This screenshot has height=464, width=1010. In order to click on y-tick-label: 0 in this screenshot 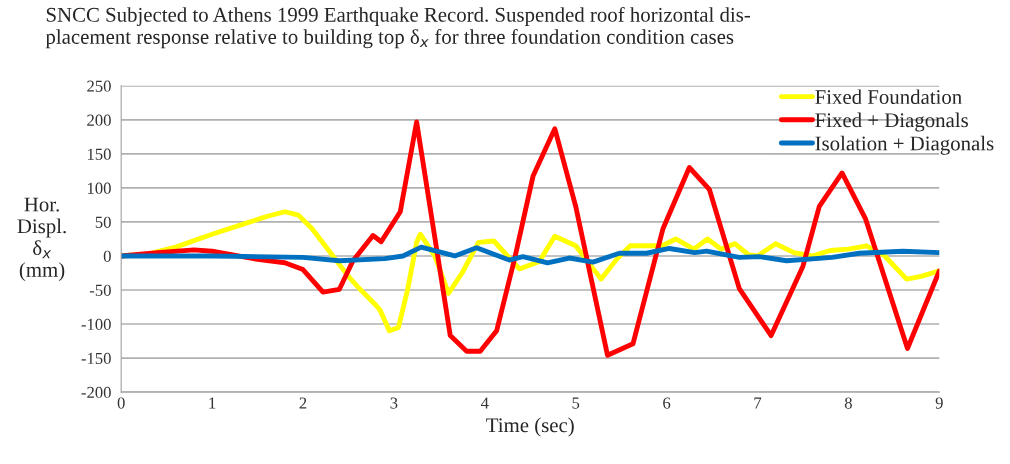, I will do `click(107, 256)`.